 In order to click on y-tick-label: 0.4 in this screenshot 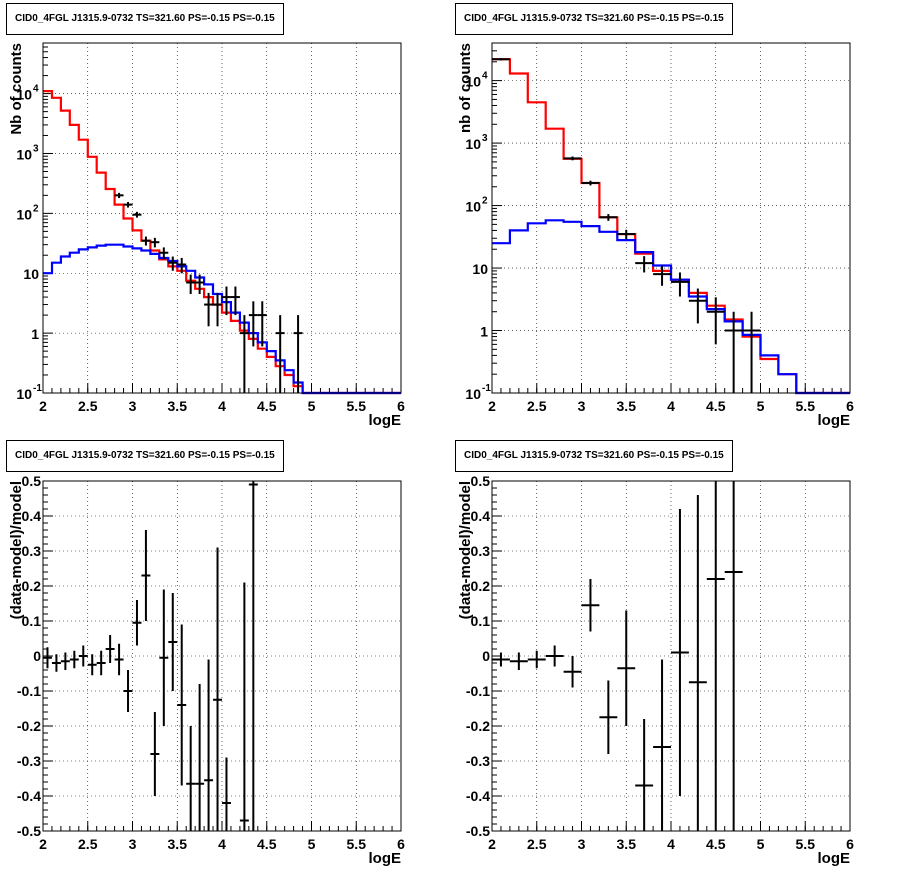, I will do `click(32, 516)`.